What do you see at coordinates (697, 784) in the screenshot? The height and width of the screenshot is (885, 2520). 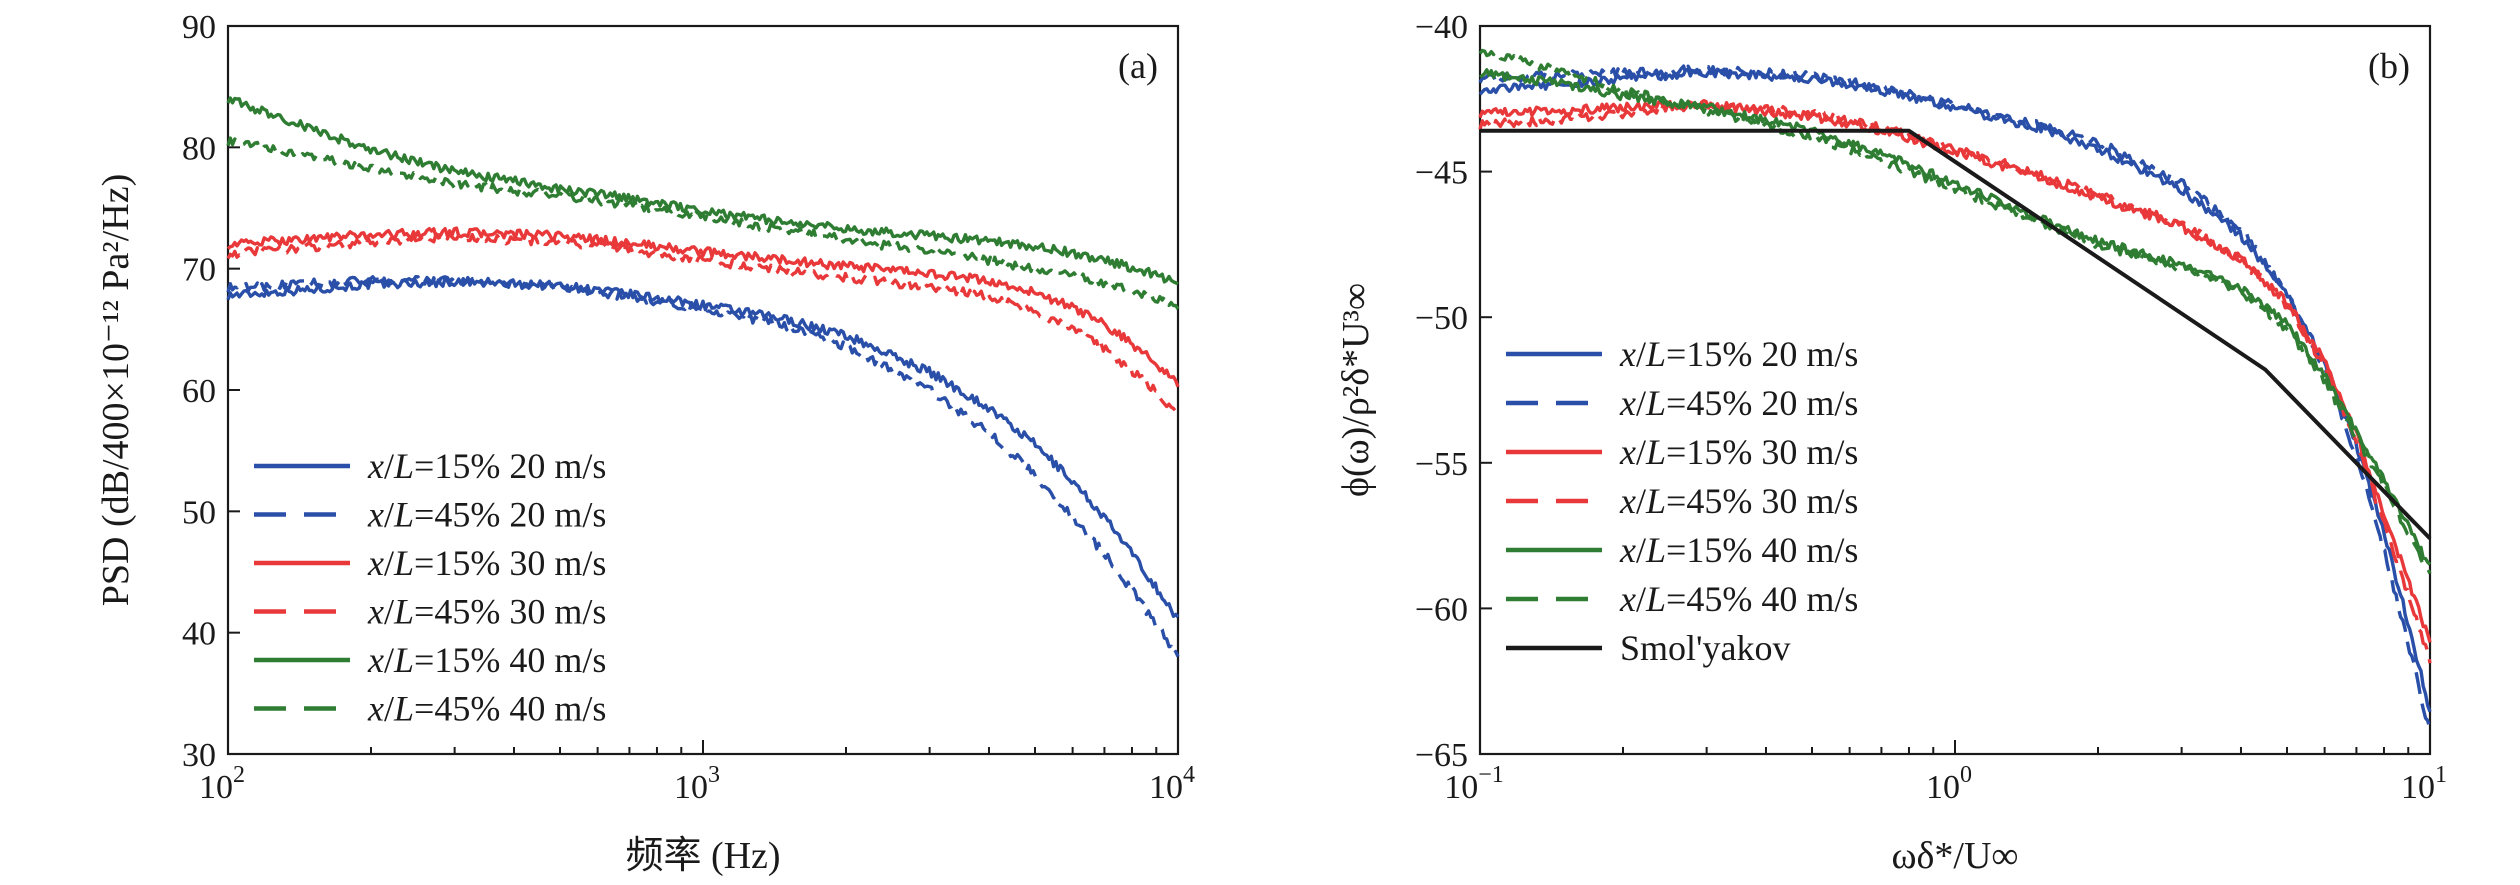 I see `x-tick-label: 10³` at bounding box center [697, 784].